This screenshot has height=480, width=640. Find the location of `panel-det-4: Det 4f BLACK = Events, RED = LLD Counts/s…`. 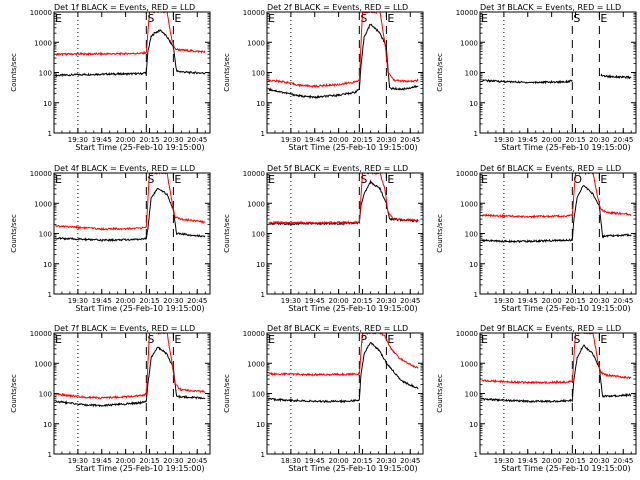

panel-det-4: Det 4f BLACK = Events, RED = LLD Counts/s… is located at coordinates (110, 238).